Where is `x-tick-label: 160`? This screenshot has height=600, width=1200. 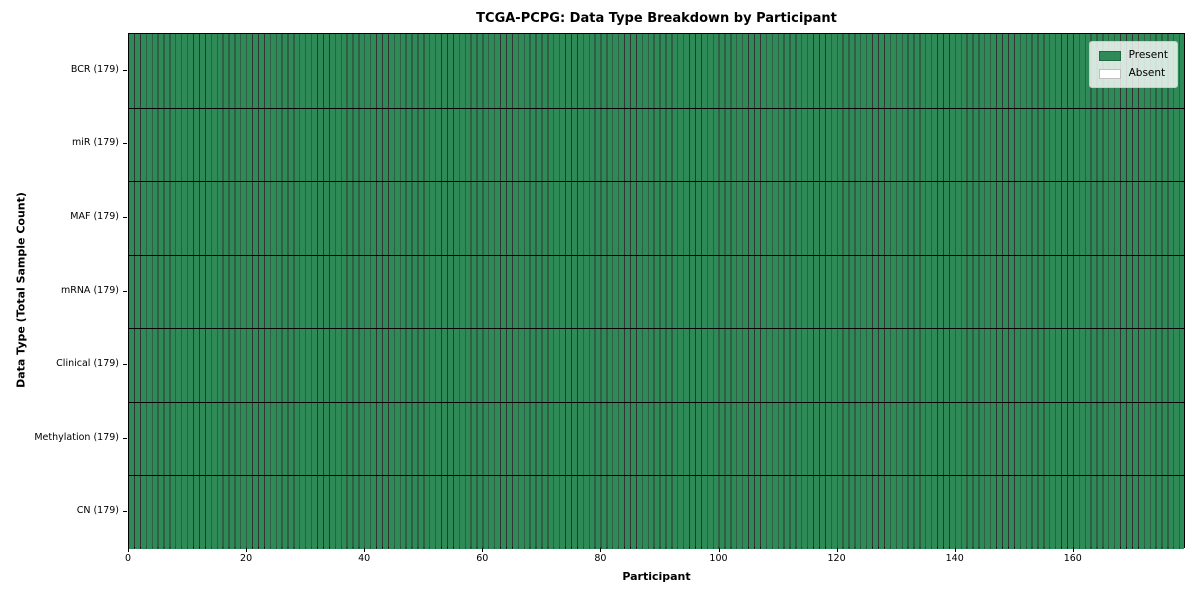 x-tick-label: 160 is located at coordinates (1072, 558).